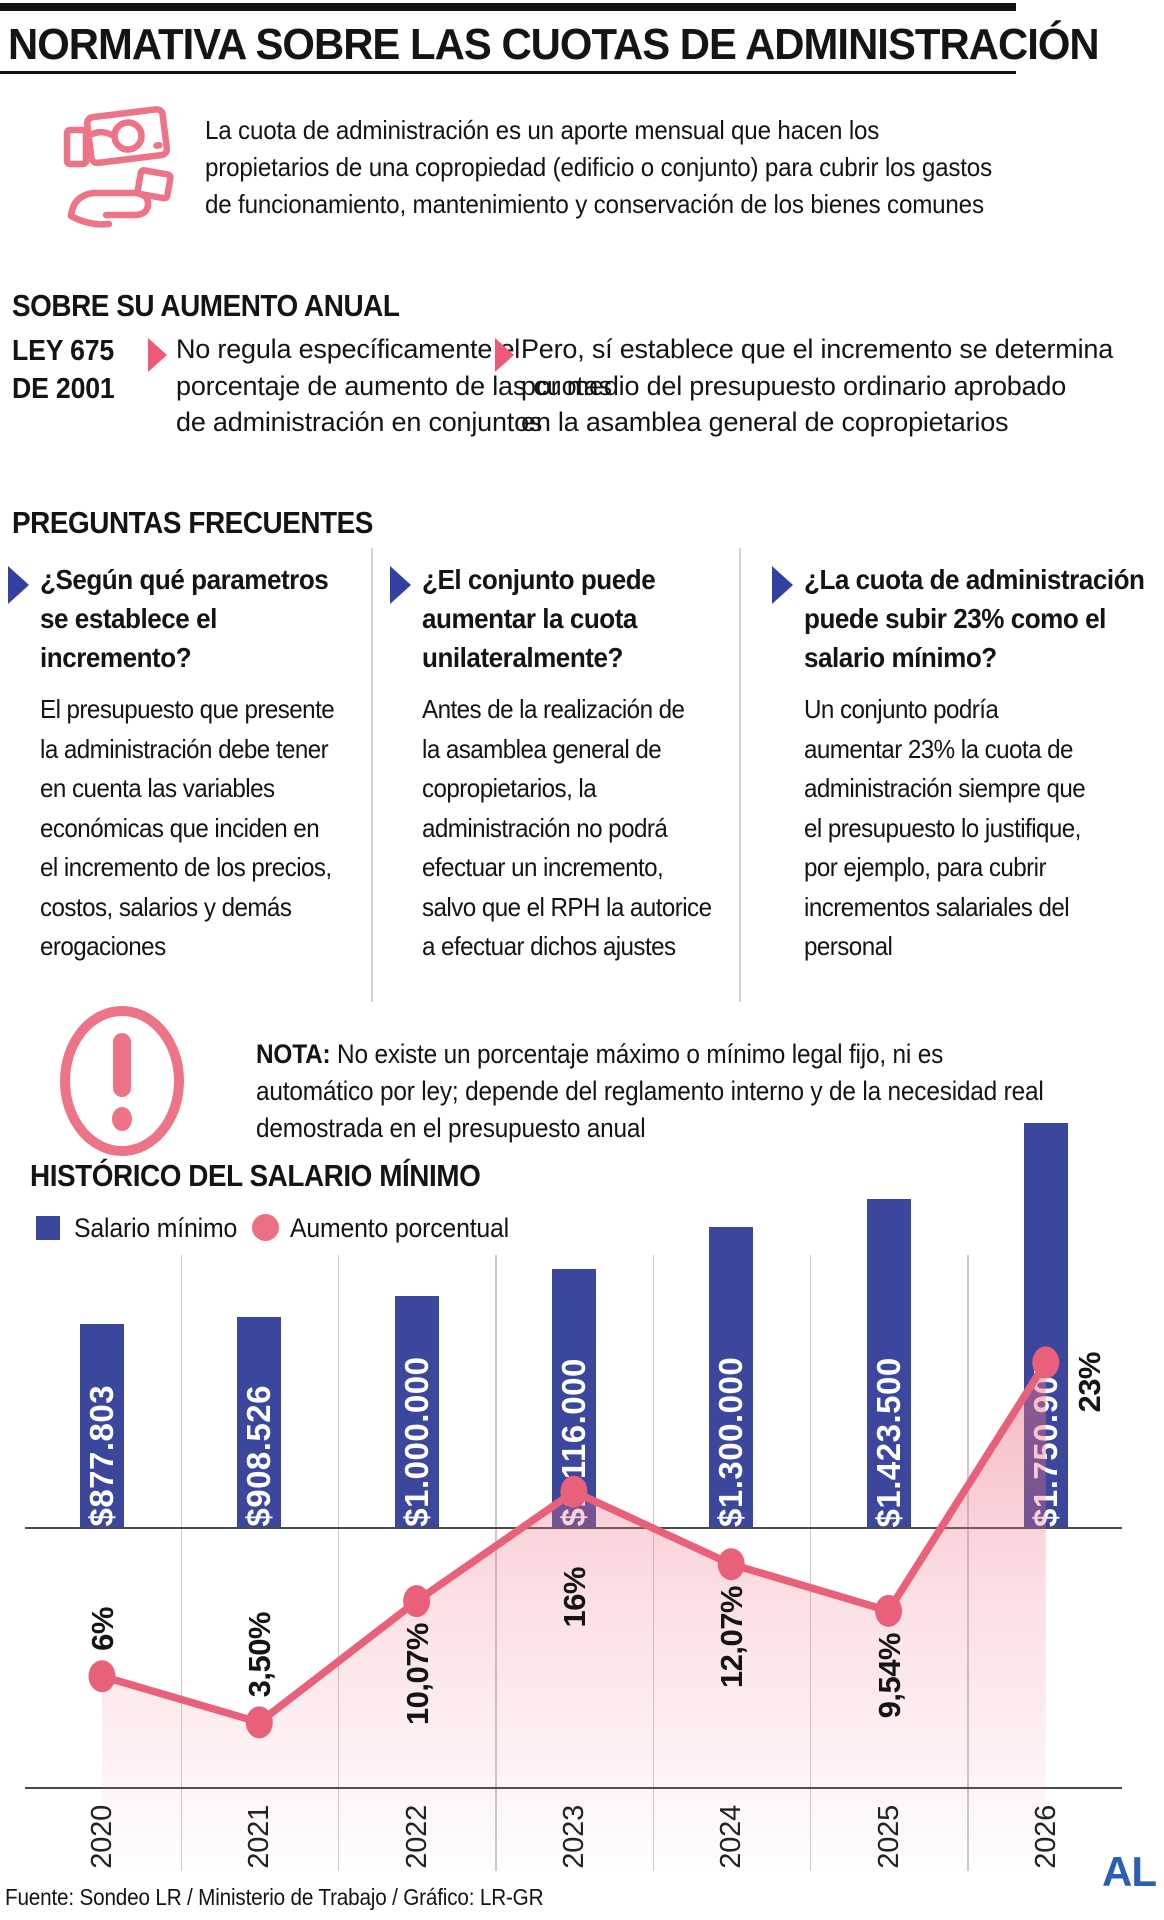  I want to click on legend-square-swatch, so click(48, 1228).